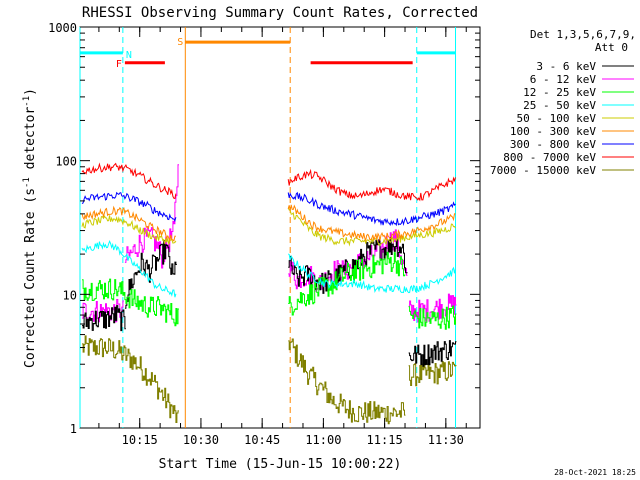 The height and width of the screenshot is (480, 640). I want to click on legend-header-line1: Det 1,3,5,6,7,9,, so click(583, 34).